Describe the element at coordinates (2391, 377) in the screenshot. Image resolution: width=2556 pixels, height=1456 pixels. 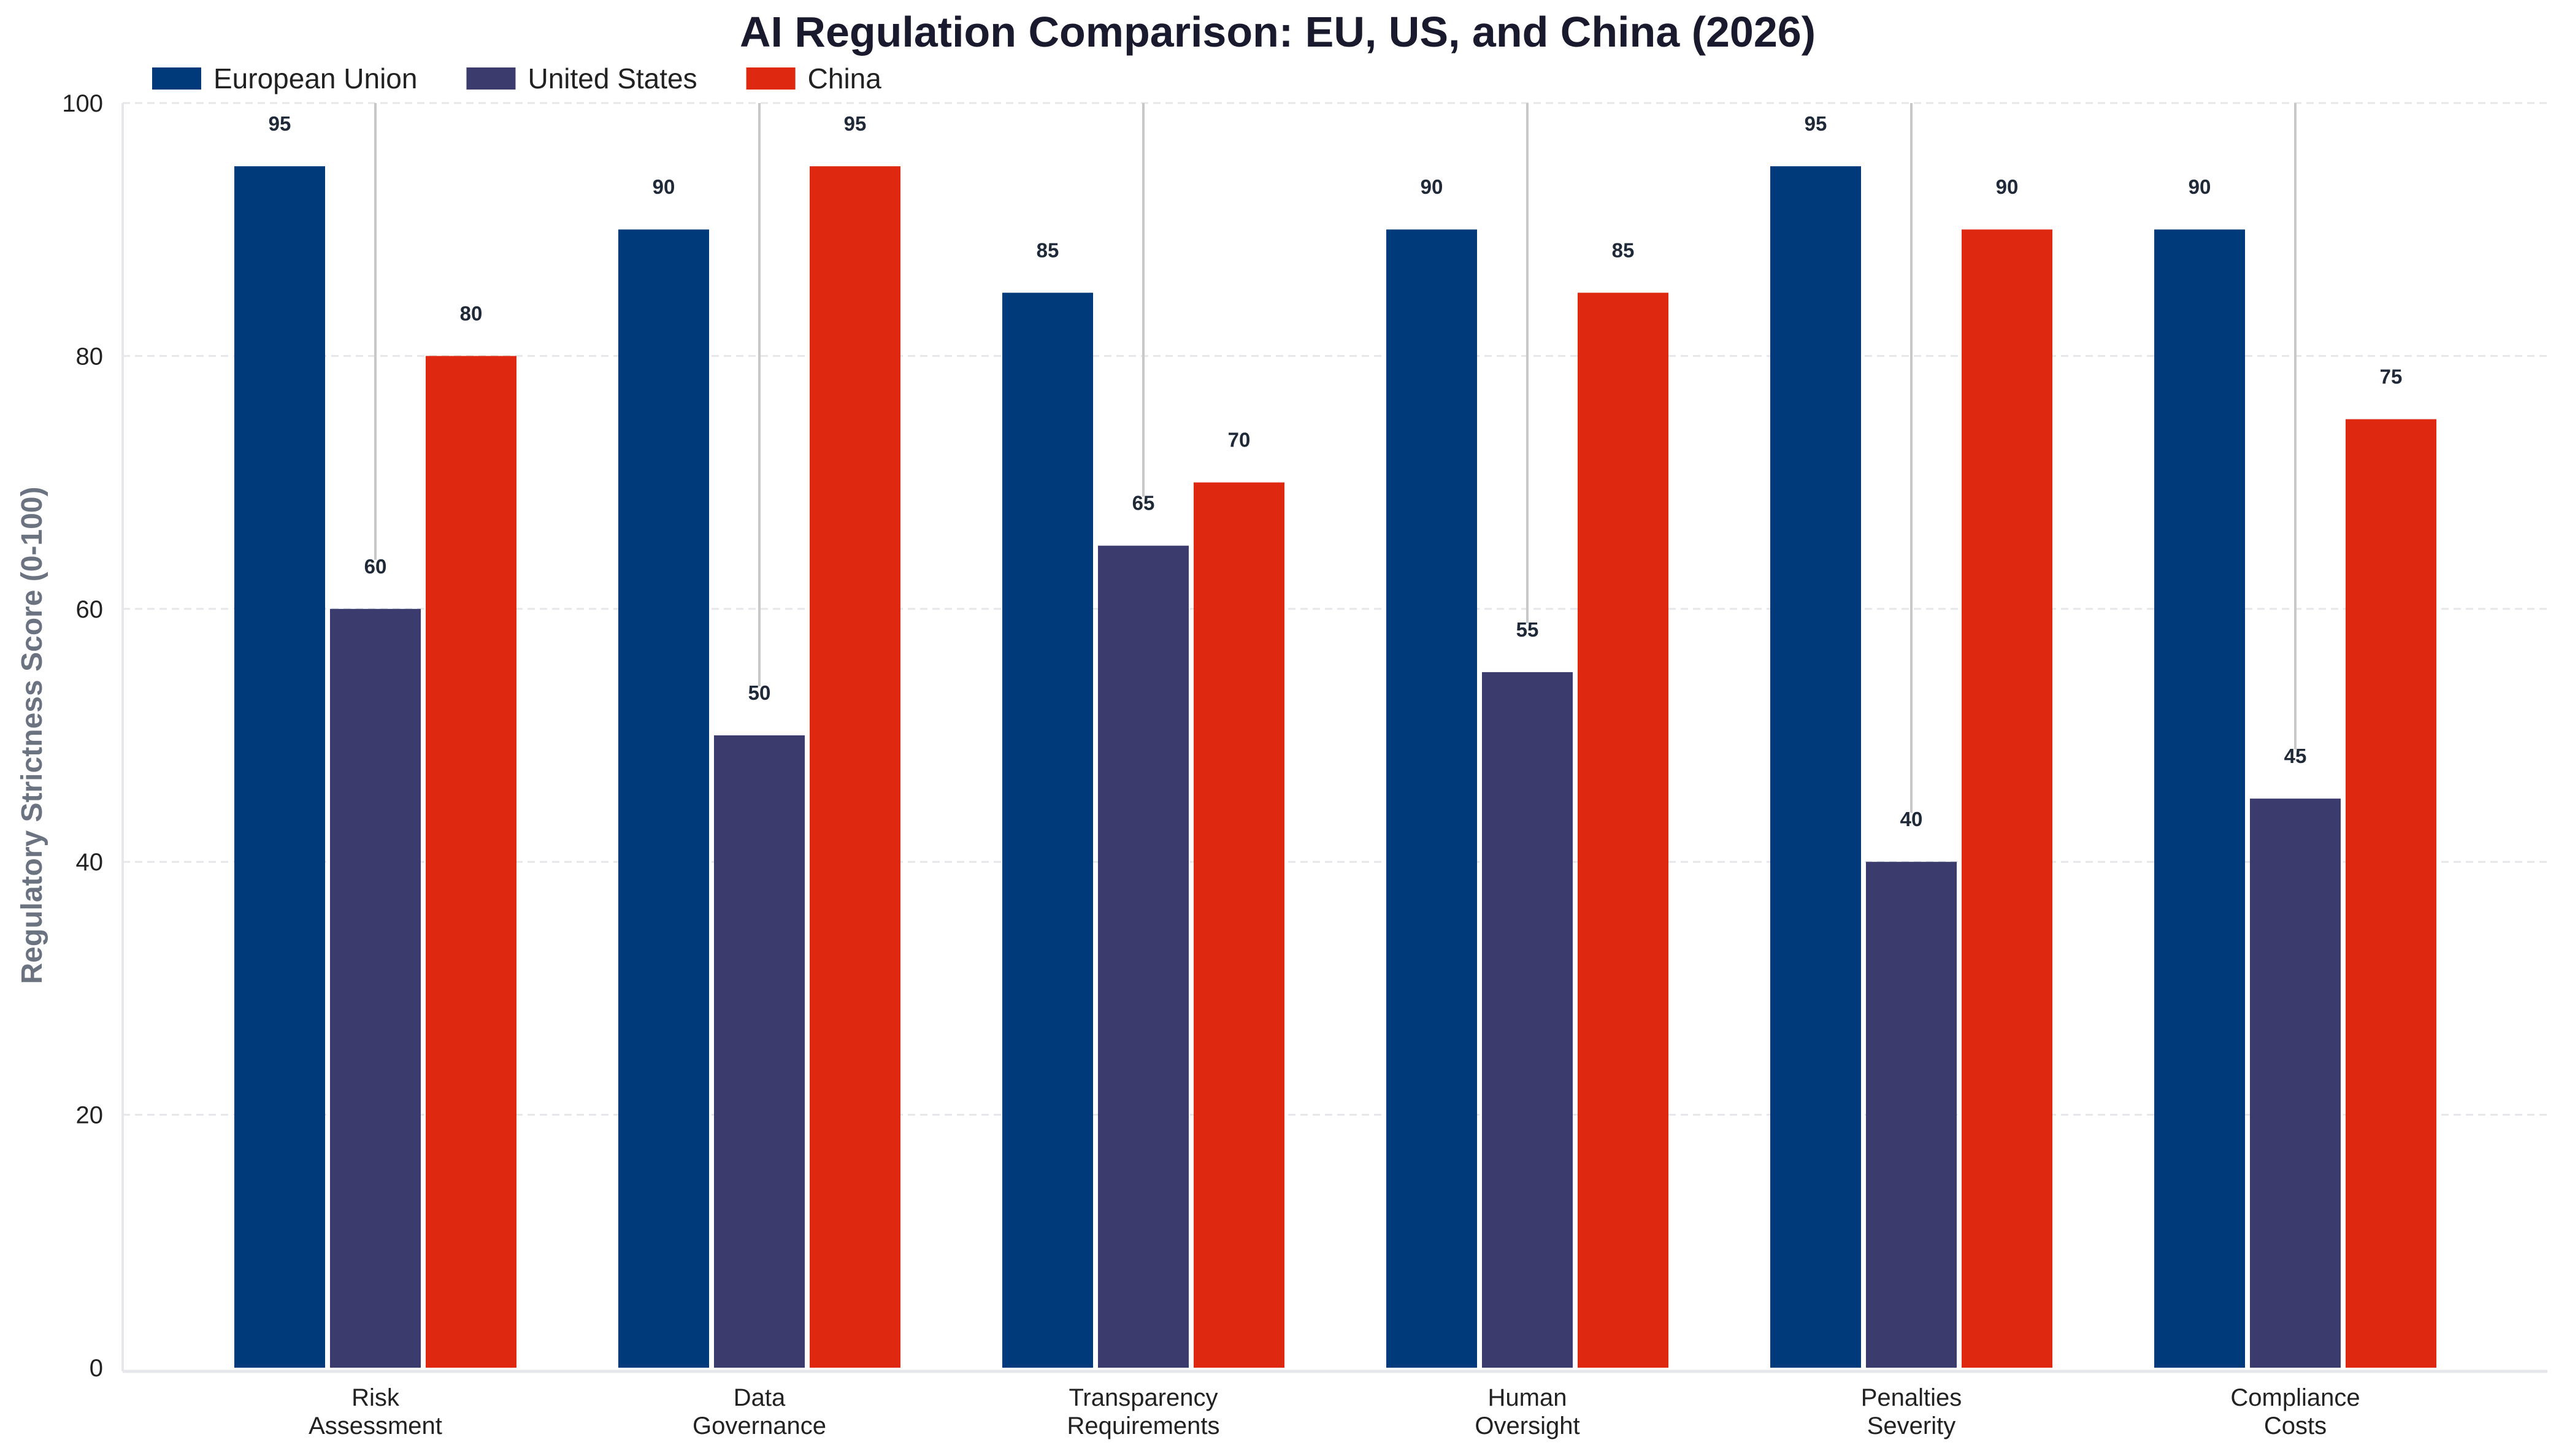
I see `value-label: 75` at that location.